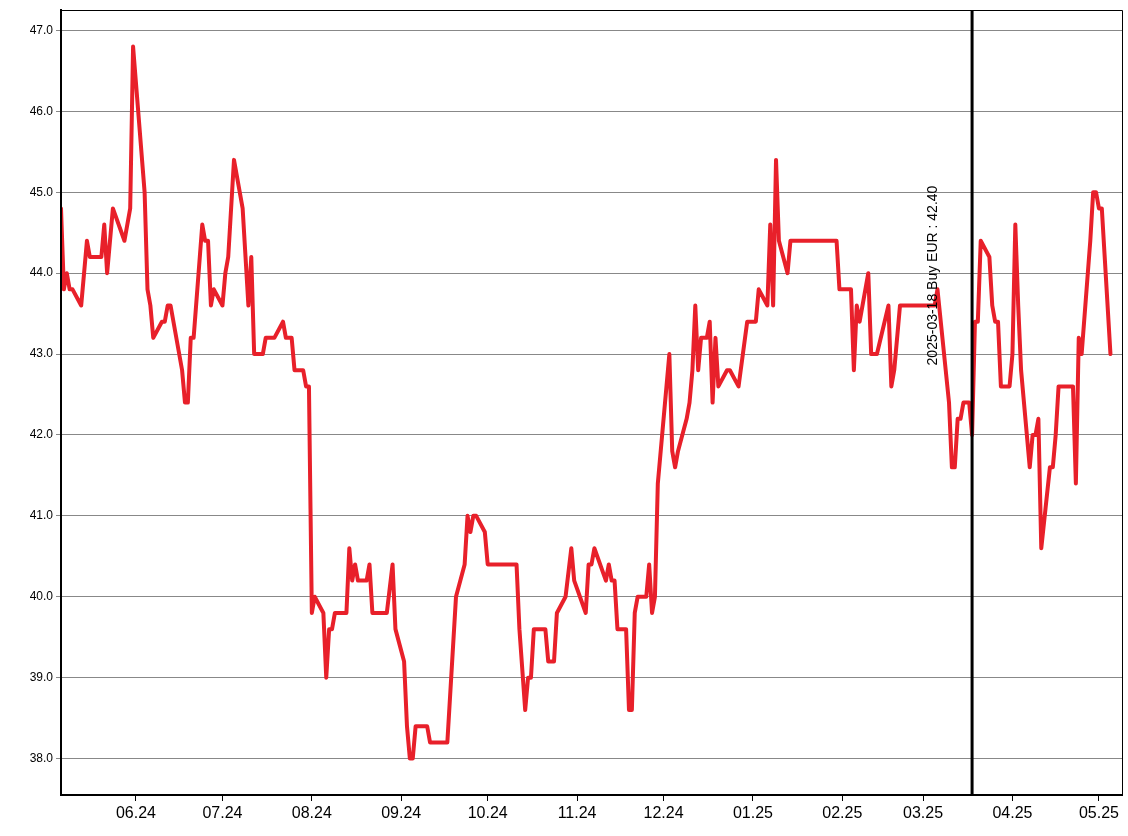  What do you see at coordinates (222, 813) in the screenshot?
I see `x-tick-label: 07.24` at bounding box center [222, 813].